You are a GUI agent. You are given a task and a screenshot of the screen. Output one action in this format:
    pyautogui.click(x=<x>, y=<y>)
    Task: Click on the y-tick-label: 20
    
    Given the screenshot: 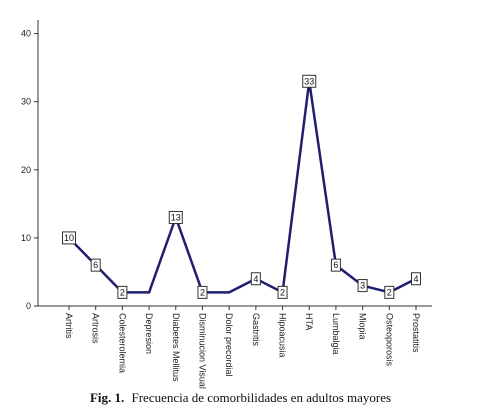 What is the action you would take?
    pyautogui.click(x=26, y=170)
    